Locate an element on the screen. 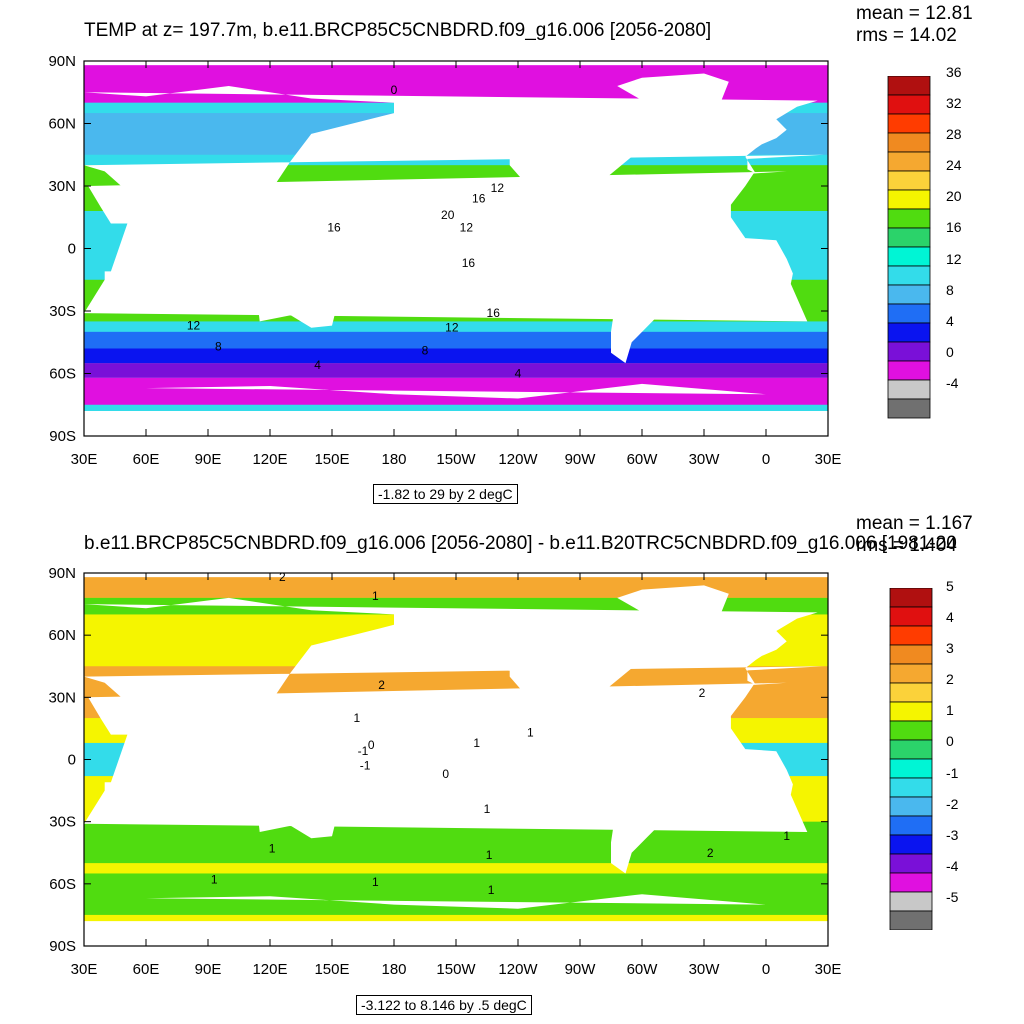  panel2-contour-label: -1 is located at coordinates (363, 751).